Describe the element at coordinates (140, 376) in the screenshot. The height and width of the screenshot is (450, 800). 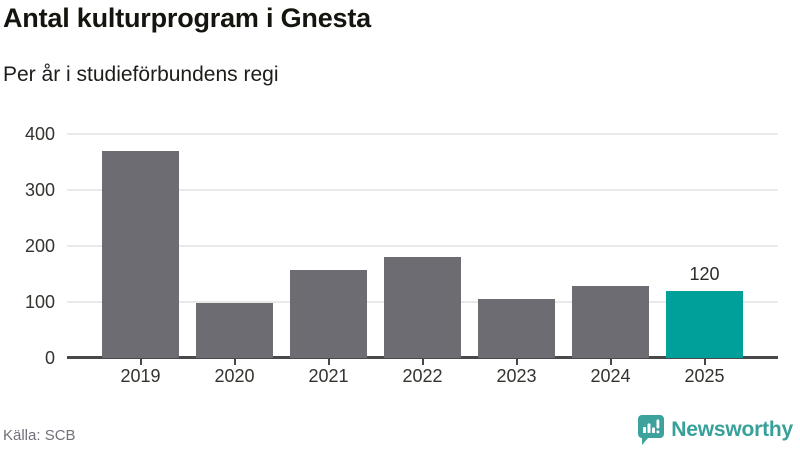
I see `x-axis-tick-label: 2019` at that location.